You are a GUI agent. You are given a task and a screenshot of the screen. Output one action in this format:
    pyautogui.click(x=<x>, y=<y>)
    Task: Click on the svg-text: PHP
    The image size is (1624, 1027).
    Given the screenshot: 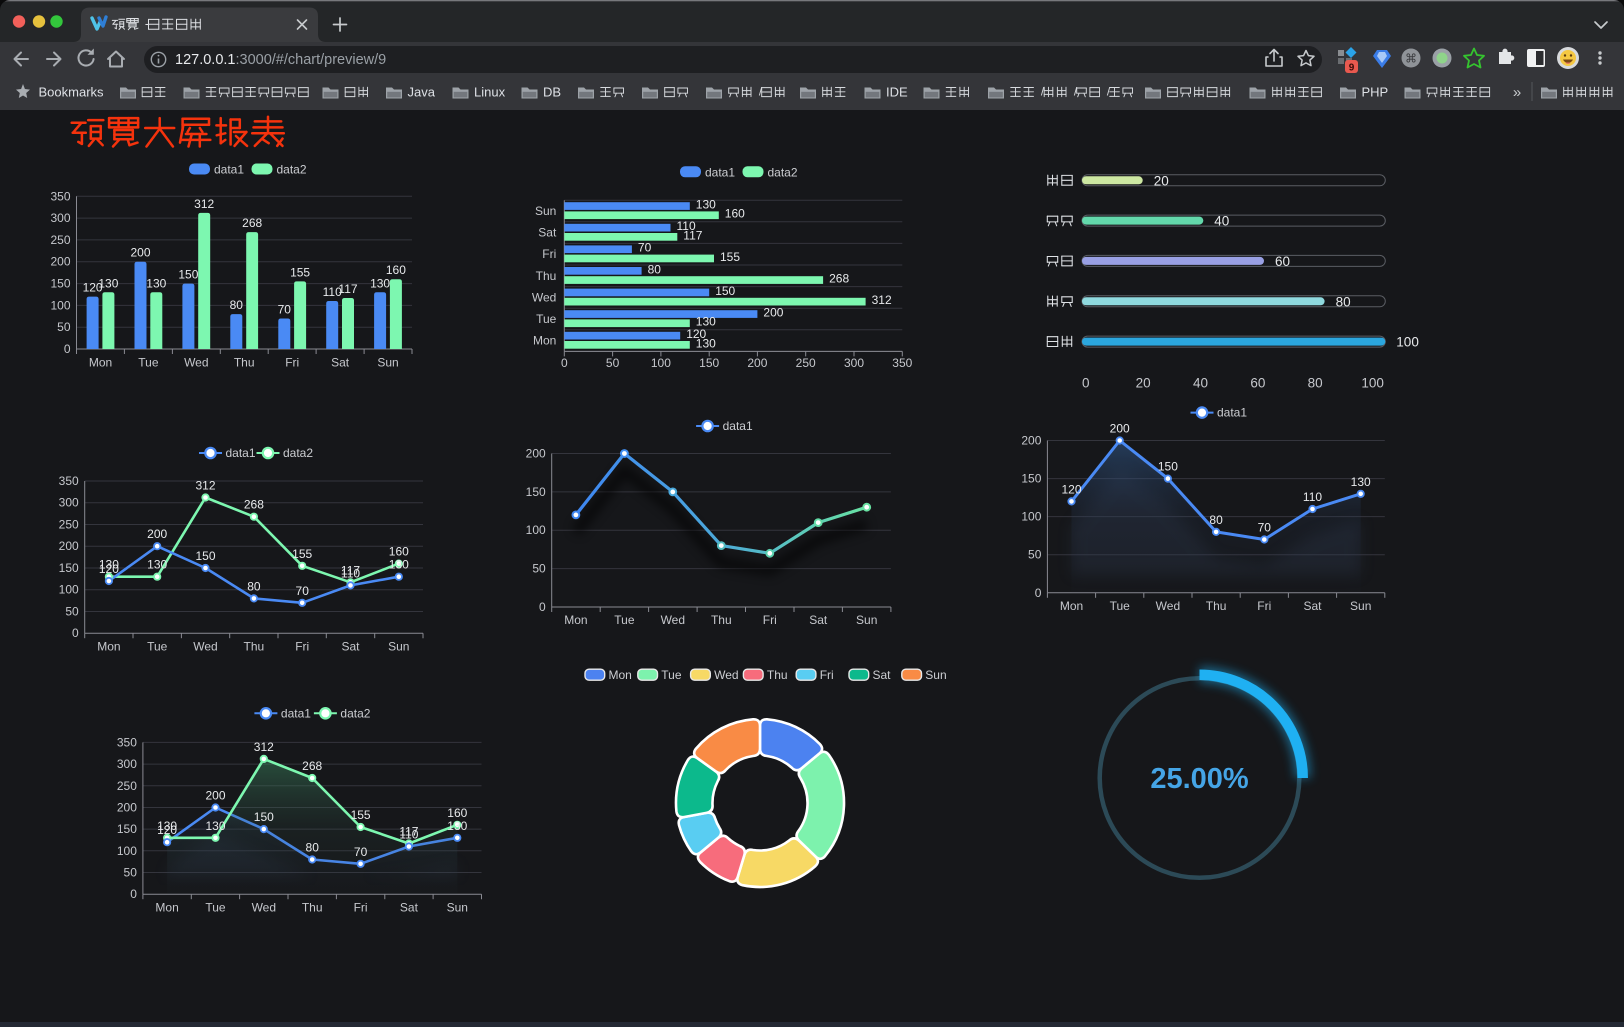 What is the action you would take?
    pyautogui.click(x=1375, y=92)
    